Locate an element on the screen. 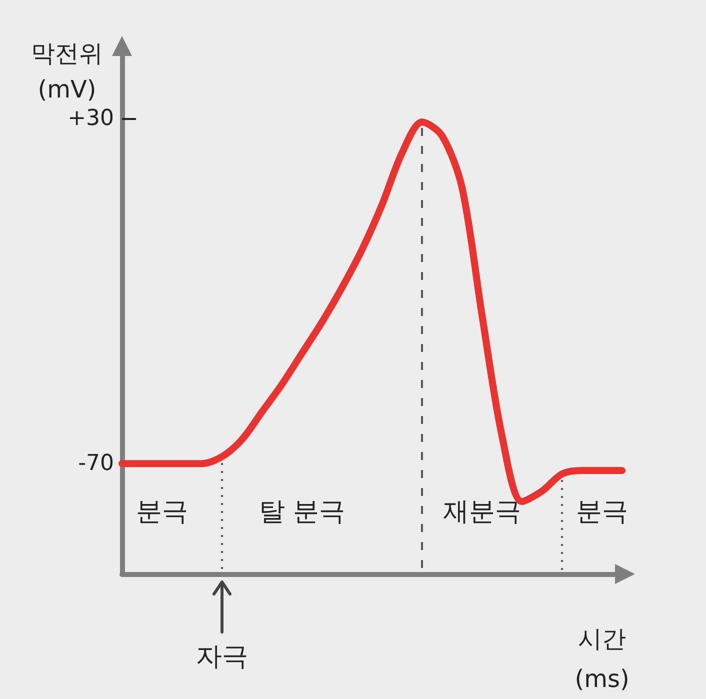  annotation: 재분극 is located at coordinates (482, 511).